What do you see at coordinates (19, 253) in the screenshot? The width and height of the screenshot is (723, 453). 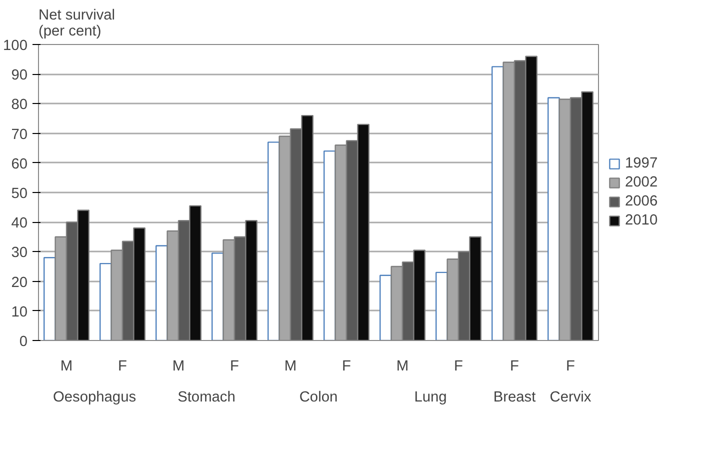 I see `y-tick-label: 30` at bounding box center [19, 253].